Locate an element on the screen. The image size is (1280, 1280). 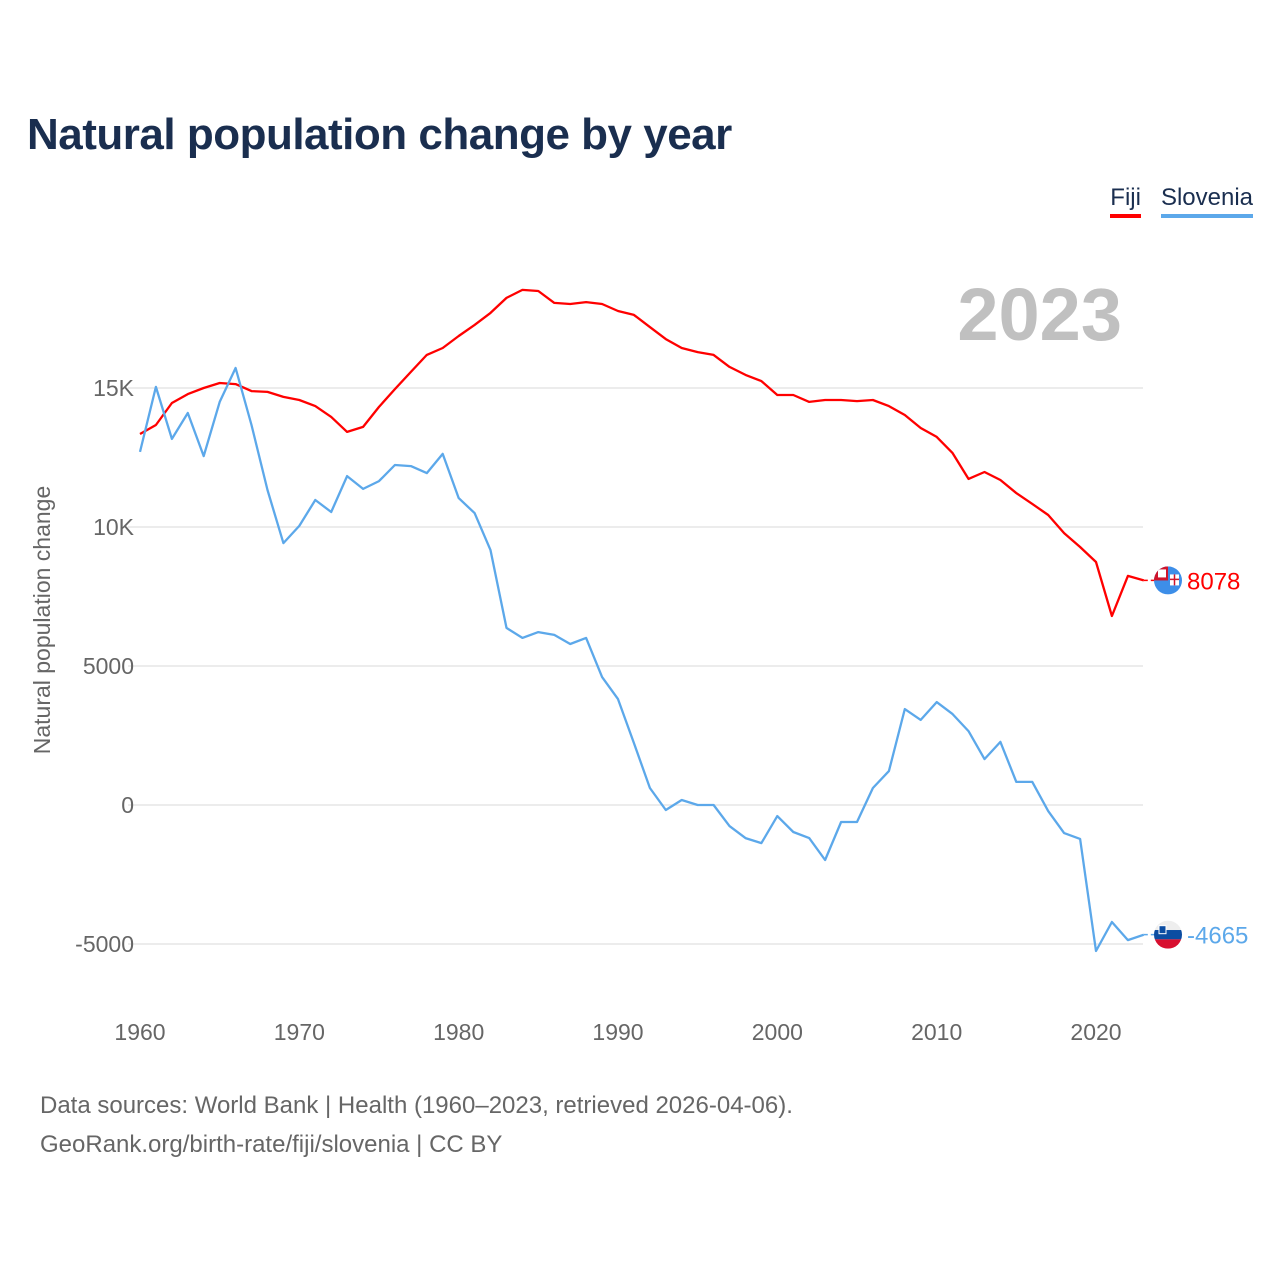
y-axis-label: Natural population change is located at coordinates (42, 620).